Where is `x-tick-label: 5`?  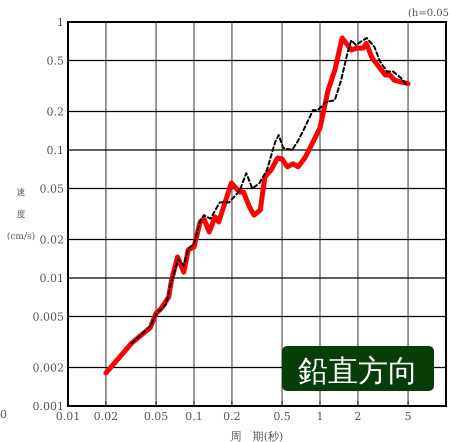
x-tick-label: 5 is located at coordinates (408, 416).